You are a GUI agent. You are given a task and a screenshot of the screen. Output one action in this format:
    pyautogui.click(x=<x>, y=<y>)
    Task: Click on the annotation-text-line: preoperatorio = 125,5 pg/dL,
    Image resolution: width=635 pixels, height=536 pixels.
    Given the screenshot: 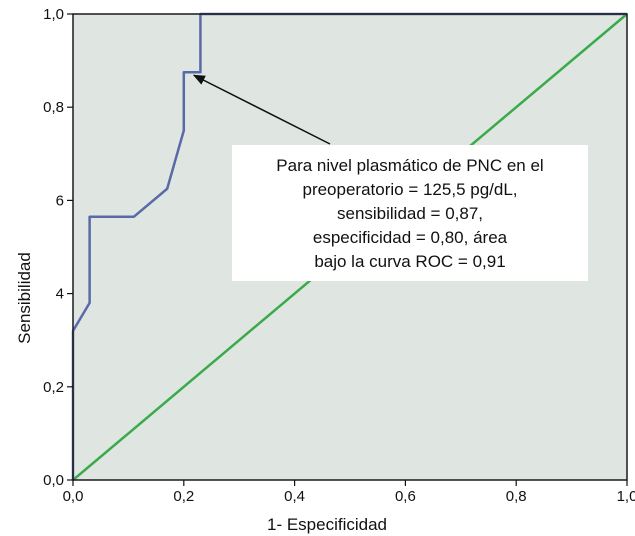 What is the action you would take?
    pyautogui.click(x=409, y=189)
    